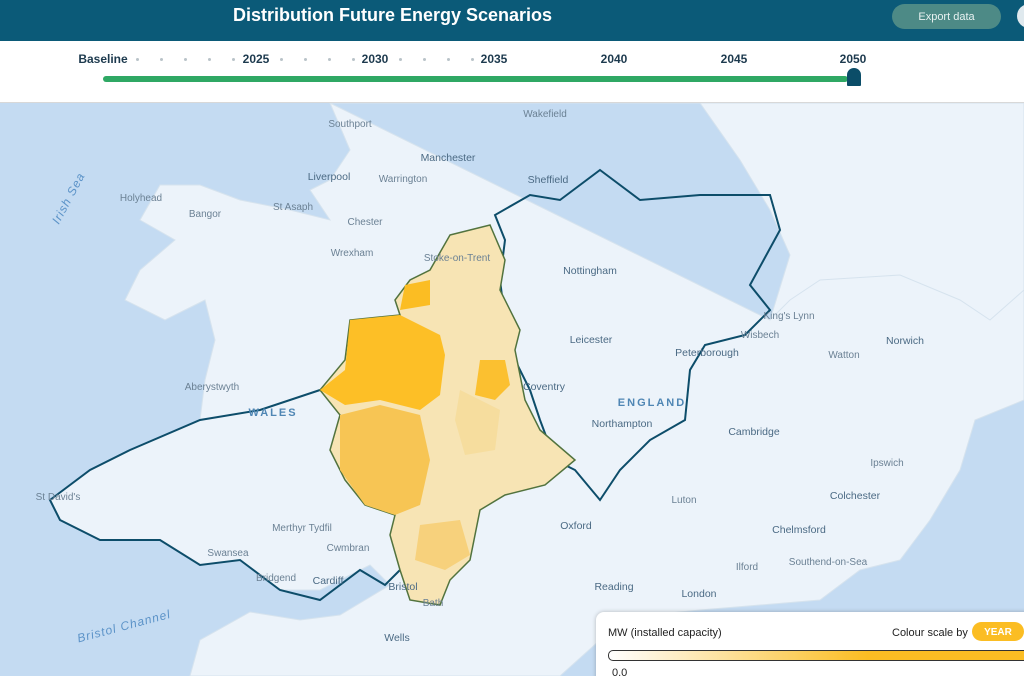 The width and height of the screenshot is (1024, 676). Describe the element at coordinates (350, 124) in the screenshot. I see `place-label: Southport` at that location.